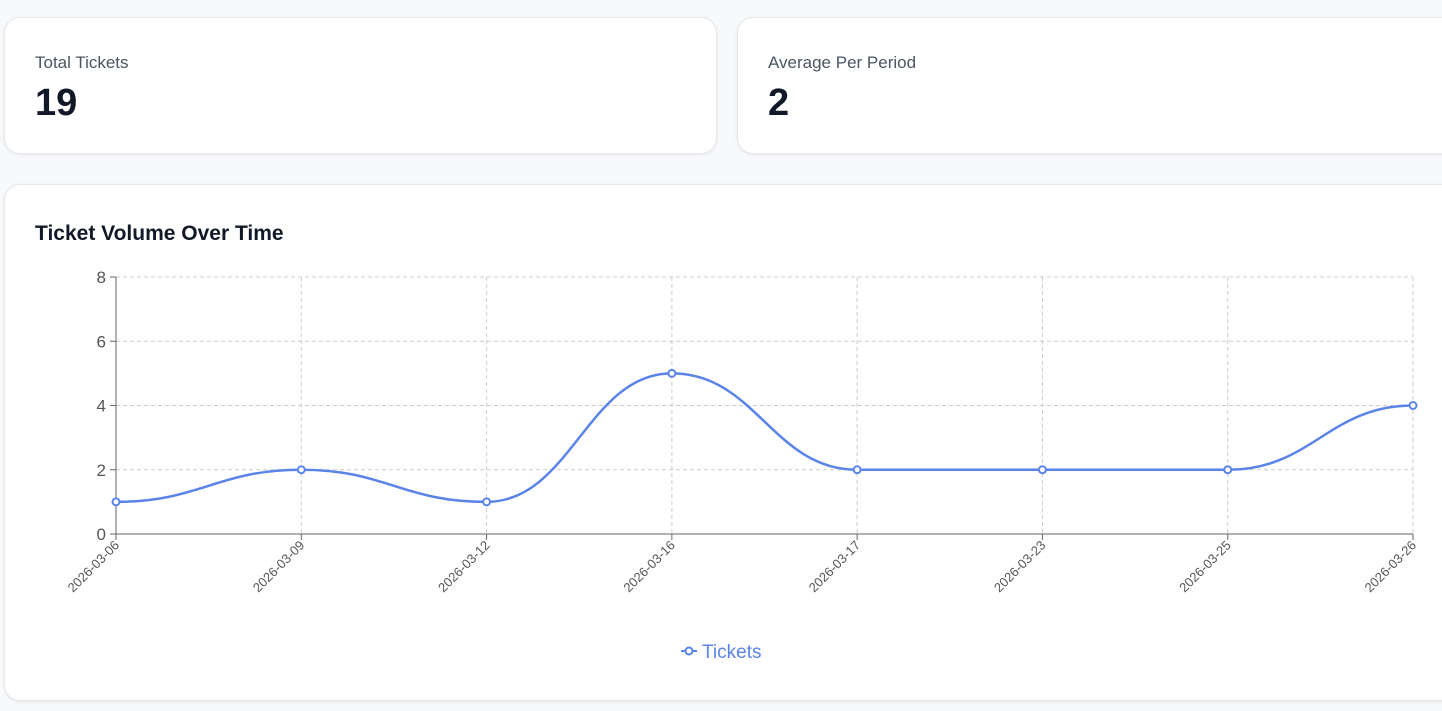 This screenshot has height=711, width=1442. I want to click on y-tick-label: 2, so click(101, 470).